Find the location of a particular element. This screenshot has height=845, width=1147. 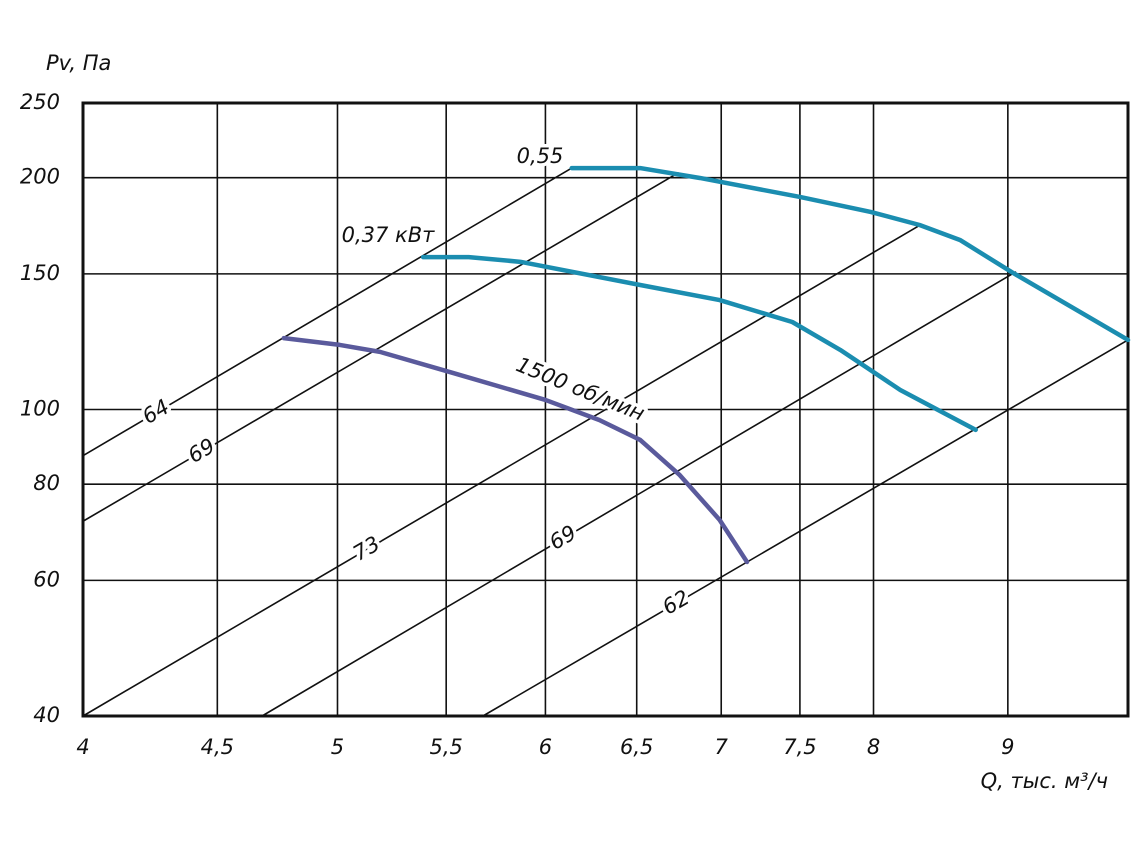

x-tick-label: 7 is located at coordinates (722, 747).